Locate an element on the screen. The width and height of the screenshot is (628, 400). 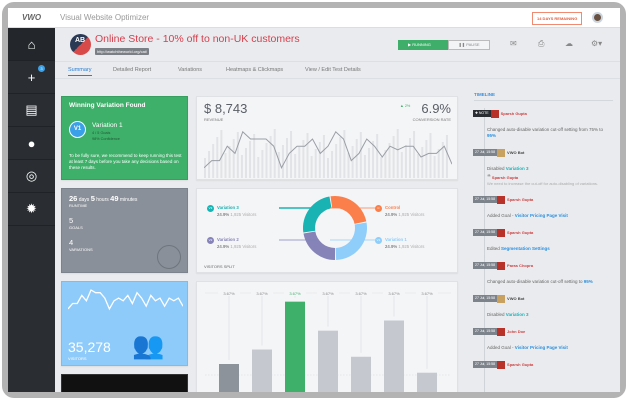
event-user: Paras Chopra is located at coordinates (520, 266).